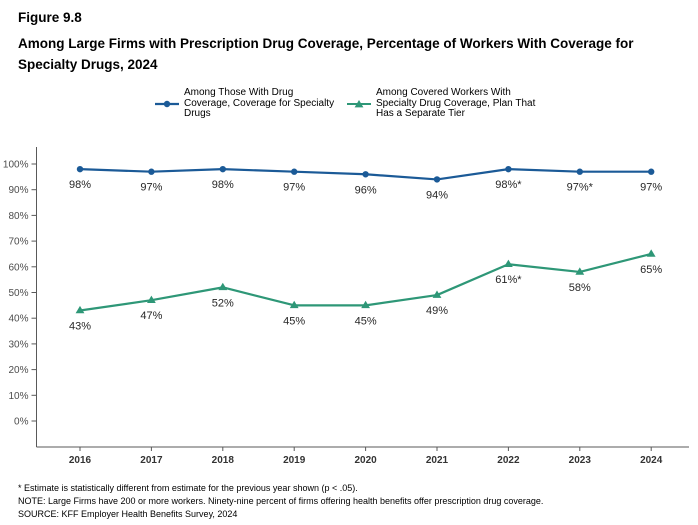 This screenshot has width=698, height=525. I want to click on data-point-label: 98%*, so click(508, 185).